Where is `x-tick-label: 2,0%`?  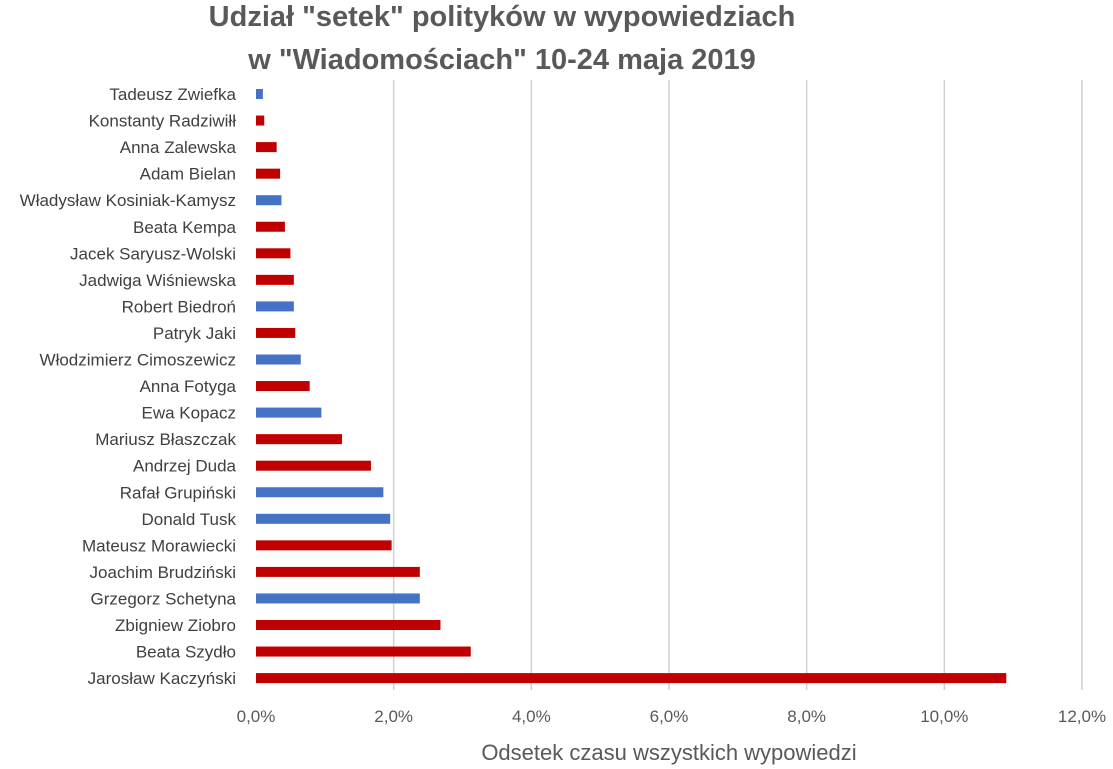
x-tick-label: 2,0% is located at coordinates (393, 716).